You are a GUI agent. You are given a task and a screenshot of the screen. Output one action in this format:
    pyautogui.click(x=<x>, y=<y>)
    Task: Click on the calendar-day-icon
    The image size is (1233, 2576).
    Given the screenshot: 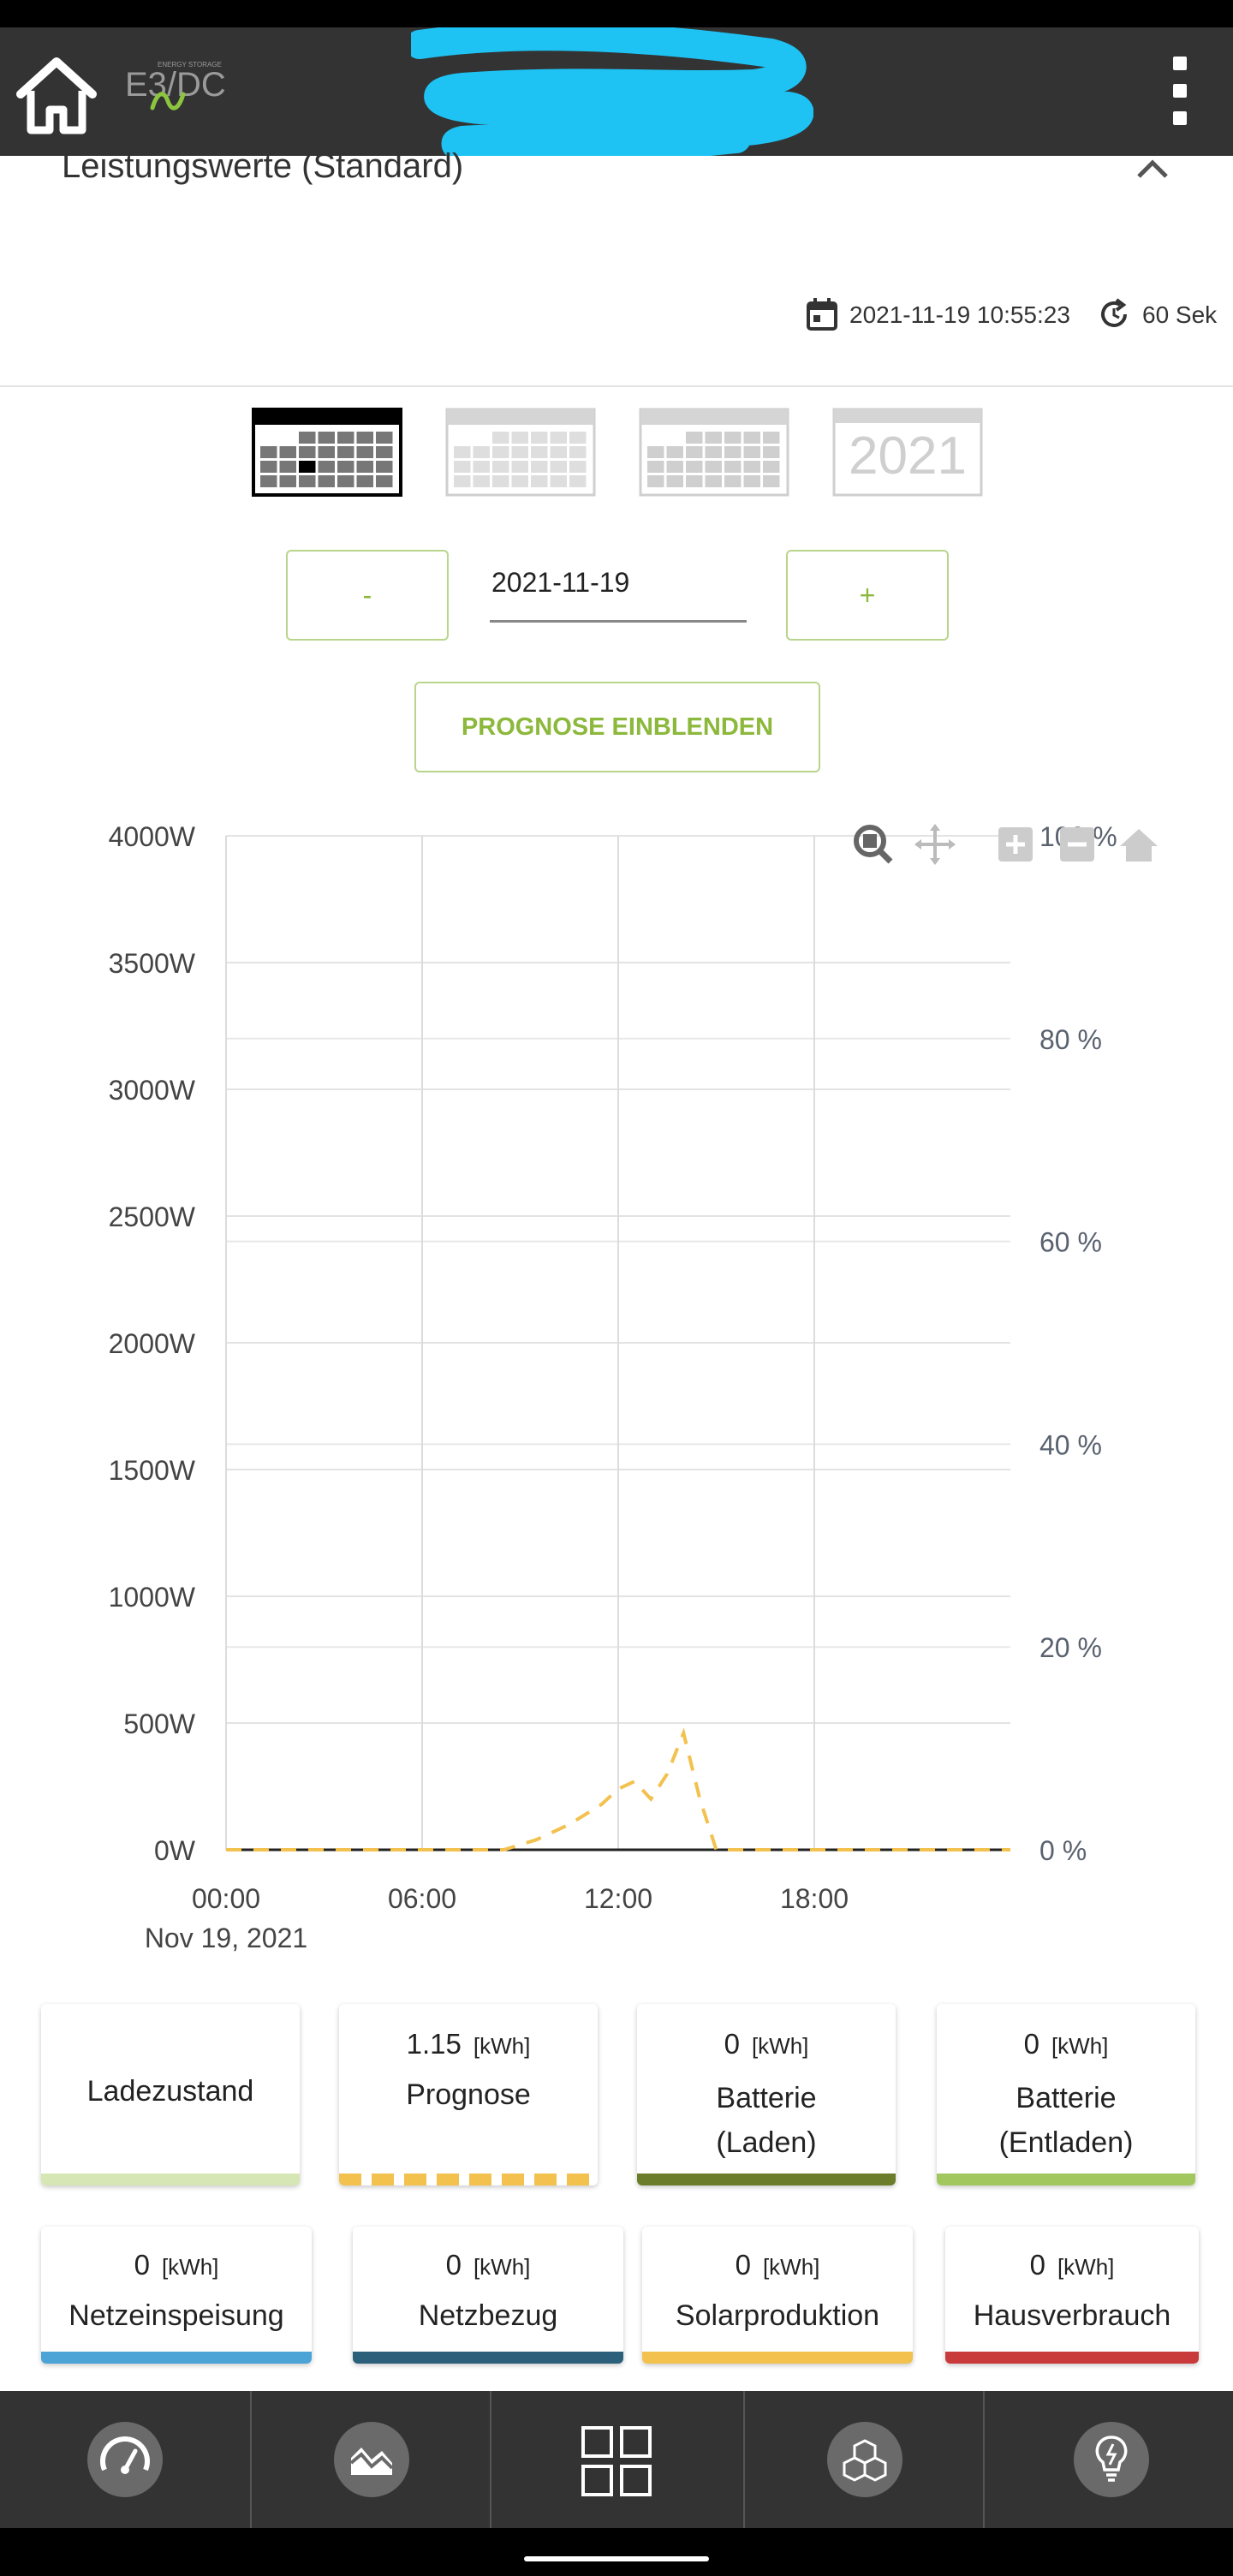 What is the action you would take?
    pyautogui.click(x=327, y=452)
    